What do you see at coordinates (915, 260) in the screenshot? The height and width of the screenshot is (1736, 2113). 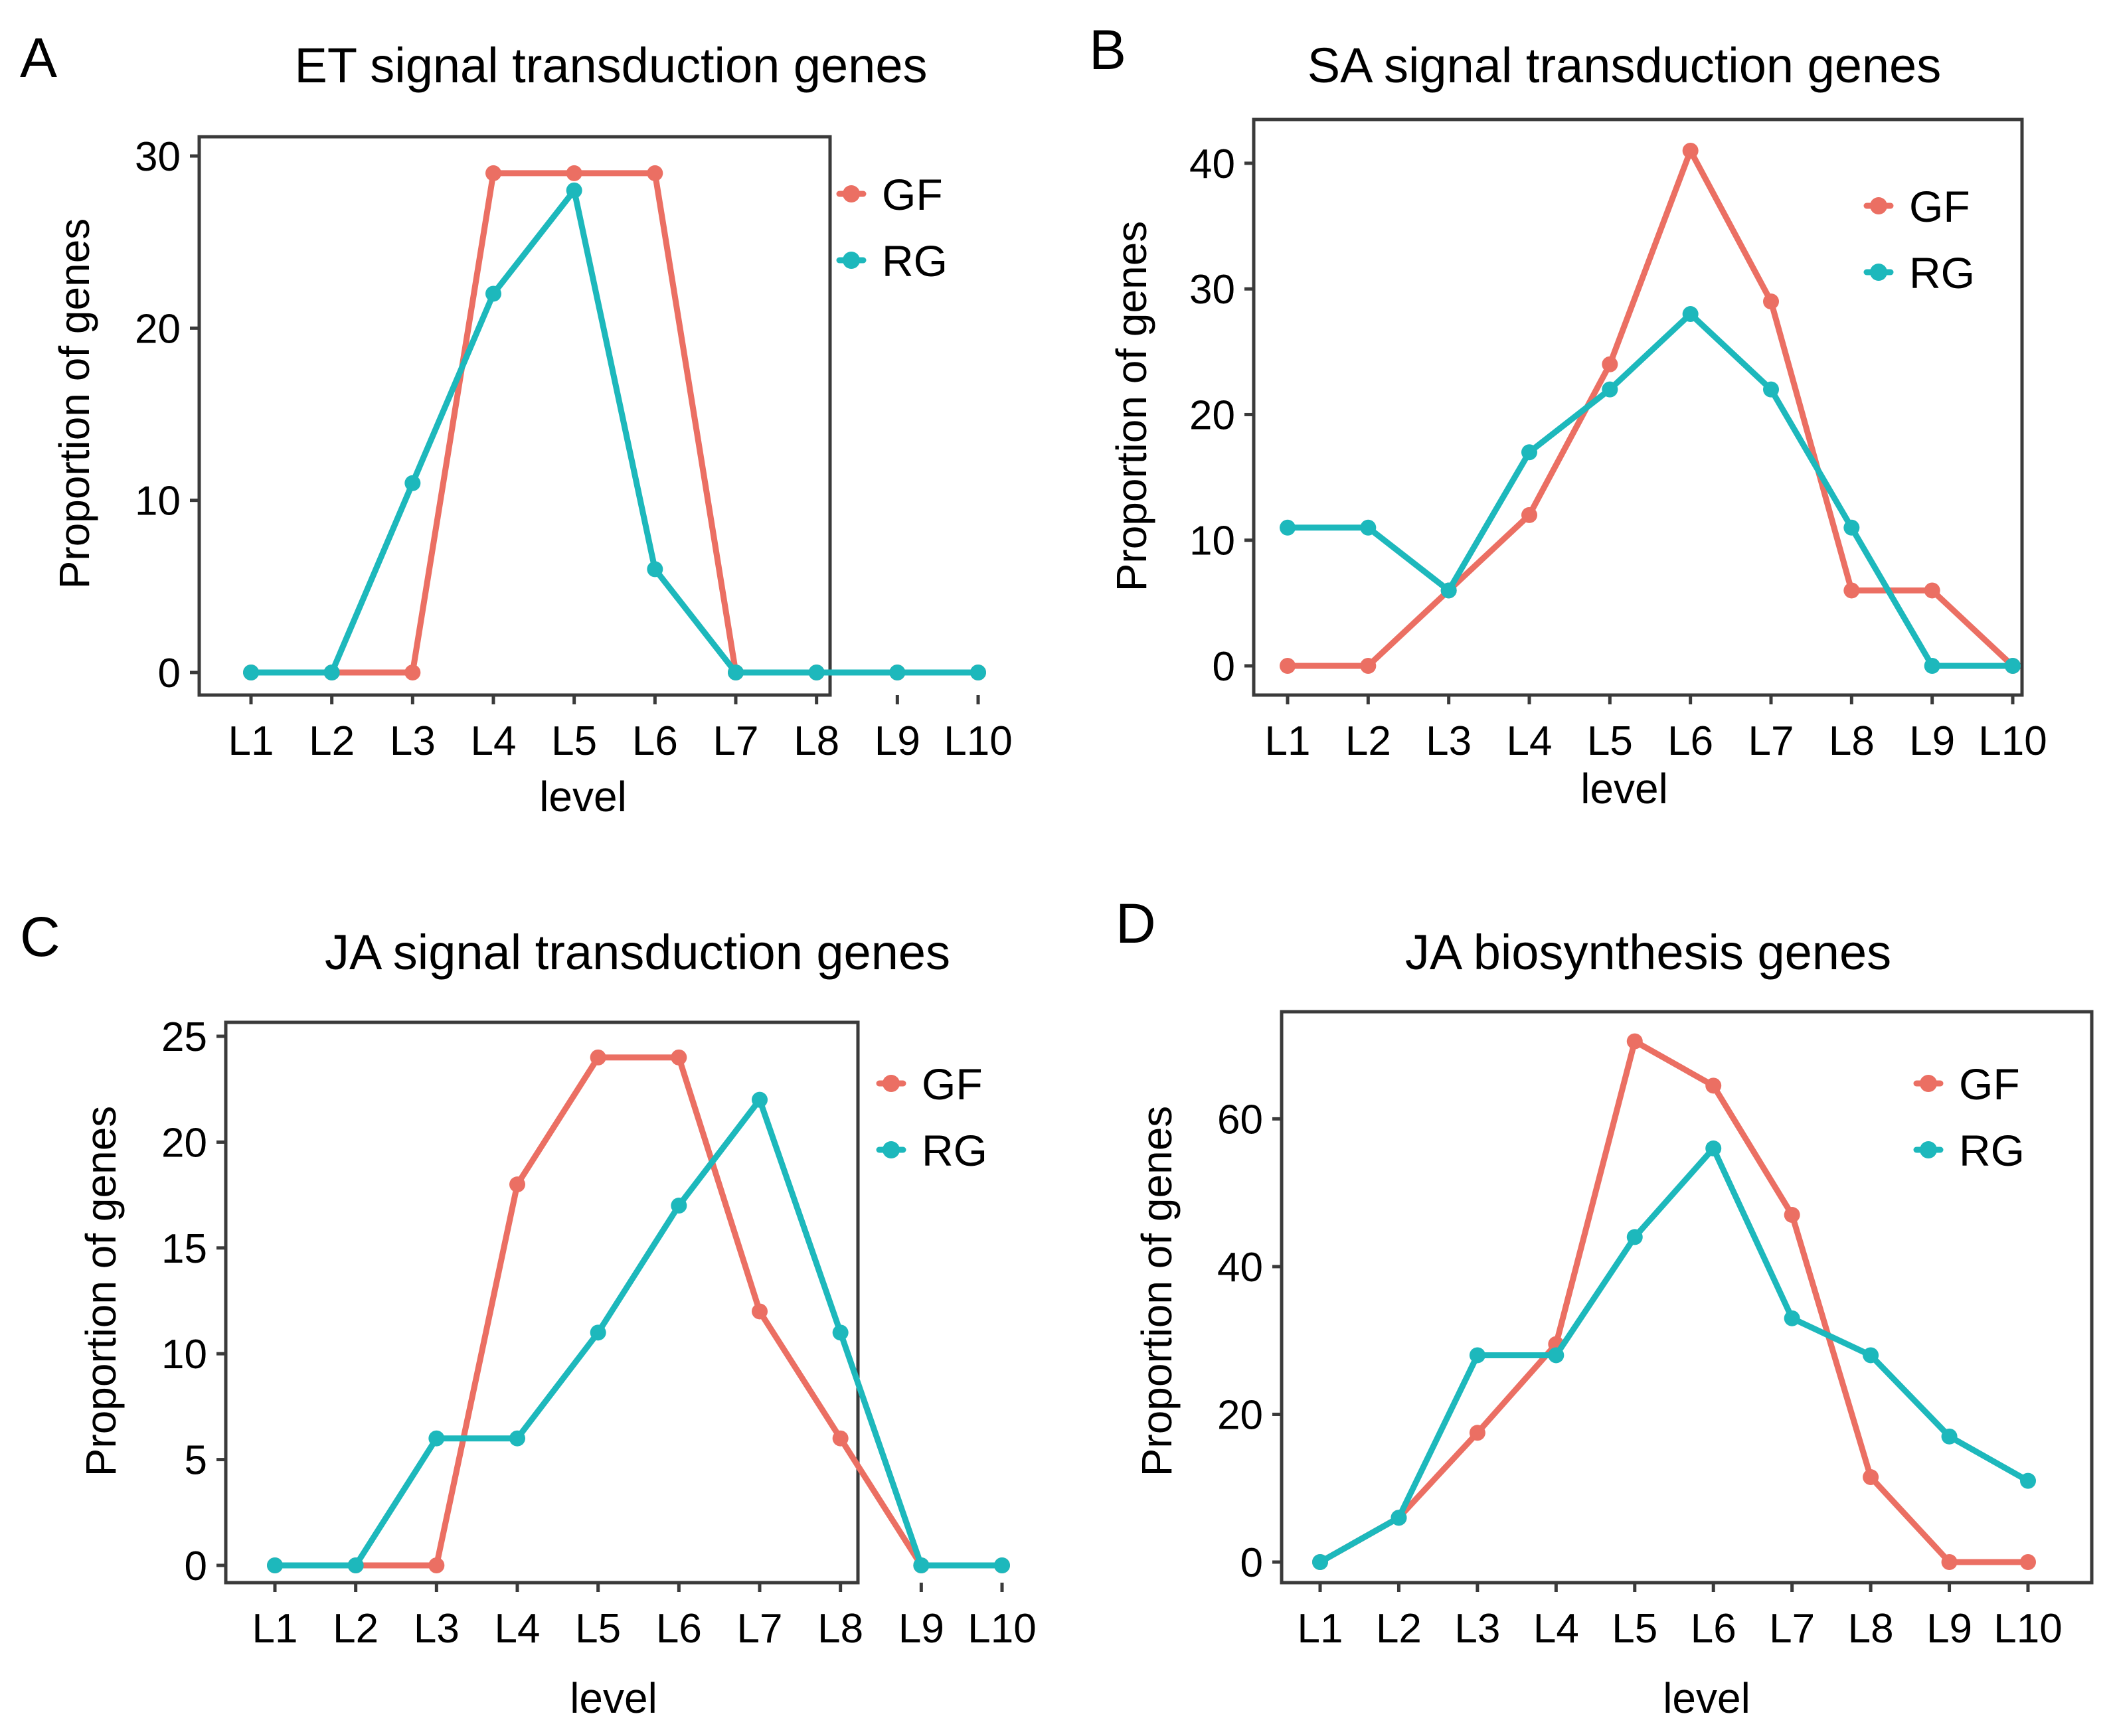 I see `legend-label-rg: RG` at bounding box center [915, 260].